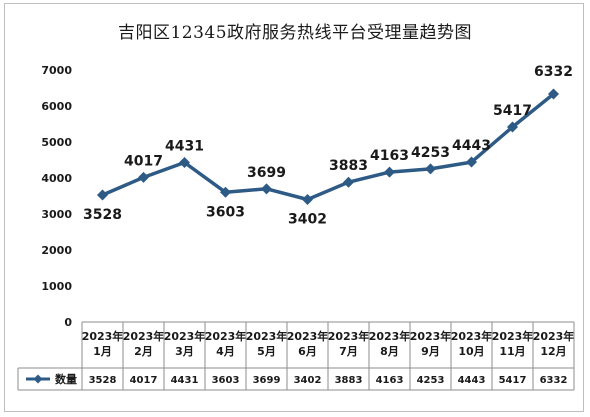 The height and width of the screenshot is (417, 590). What do you see at coordinates (431, 343) in the screenshot?
I see `x-tick-label: 2023年 9月` at bounding box center [431, 343].